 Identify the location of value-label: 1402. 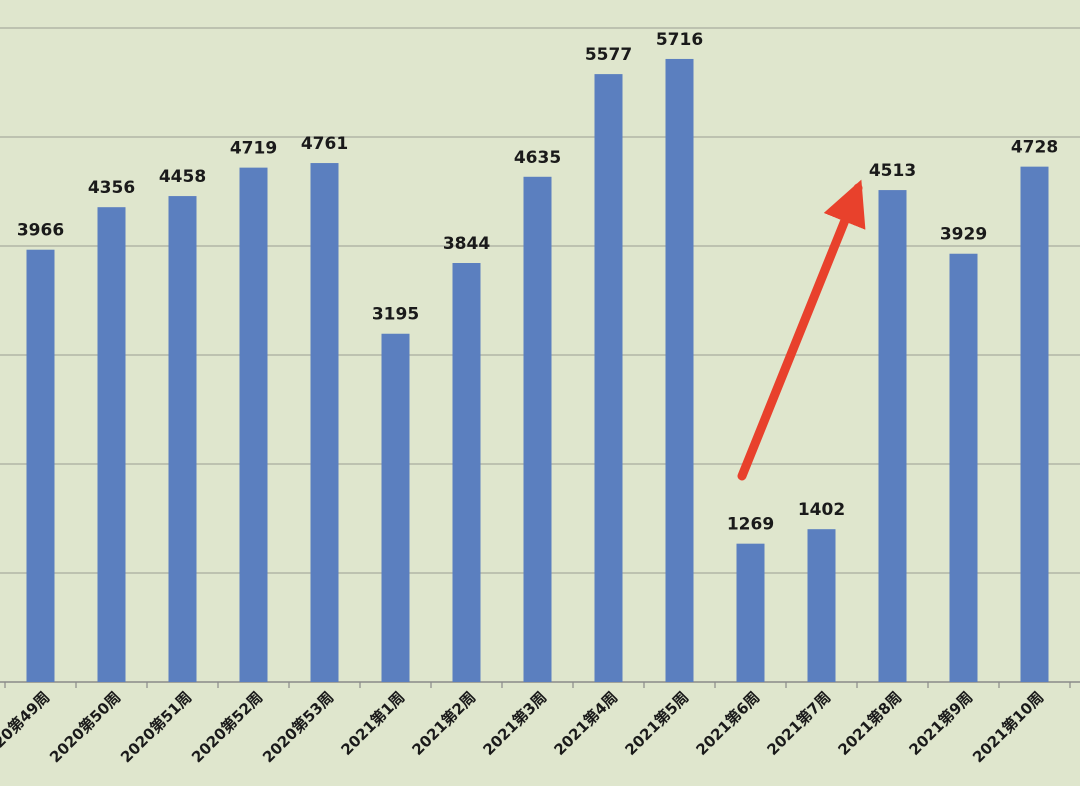
(821, 510).